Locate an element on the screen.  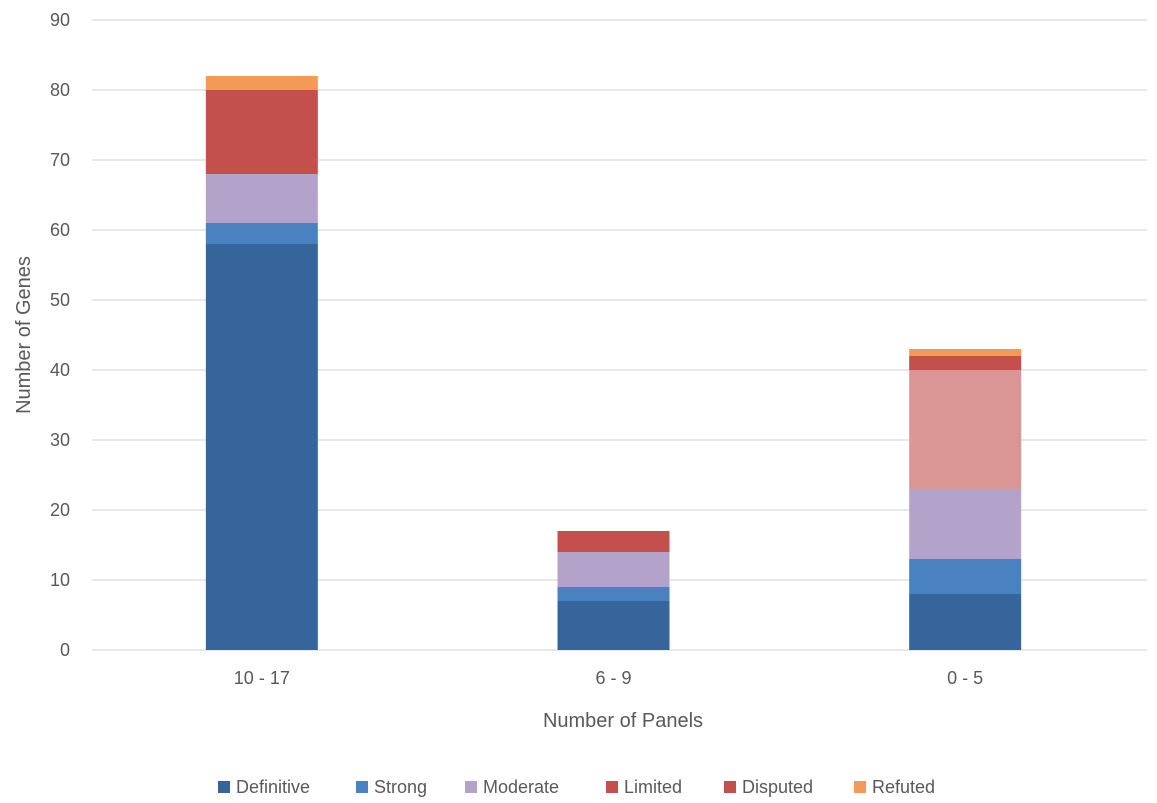
y-tick-label: 0 is located at coordinates (65, 650).